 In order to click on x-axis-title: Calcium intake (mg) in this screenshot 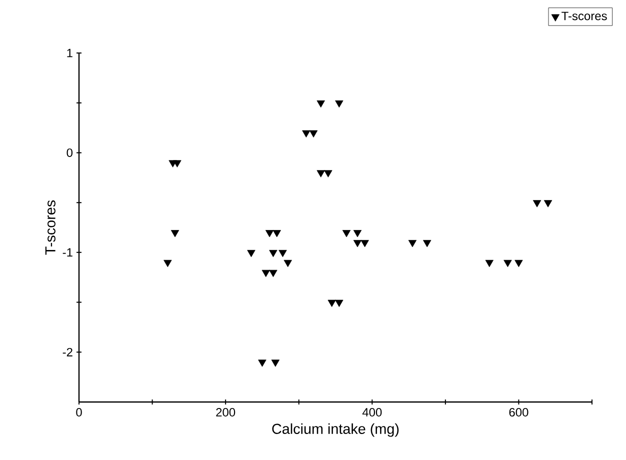, I will do `click(335, 430)`.